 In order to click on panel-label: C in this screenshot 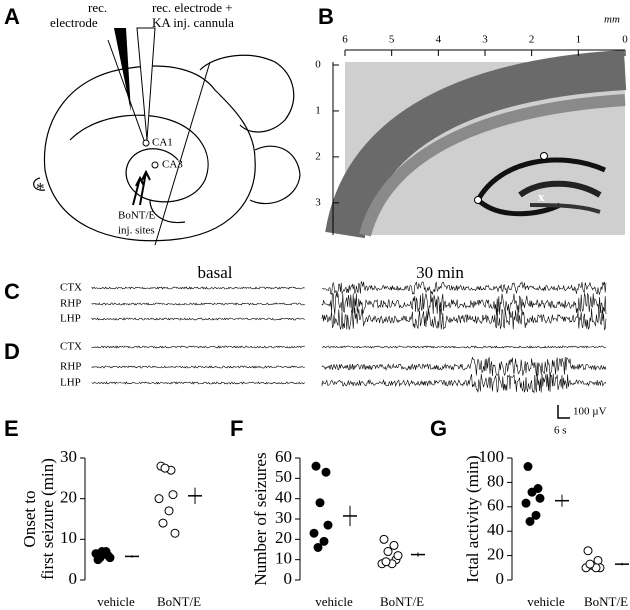, I will do `click(12, 291)`.